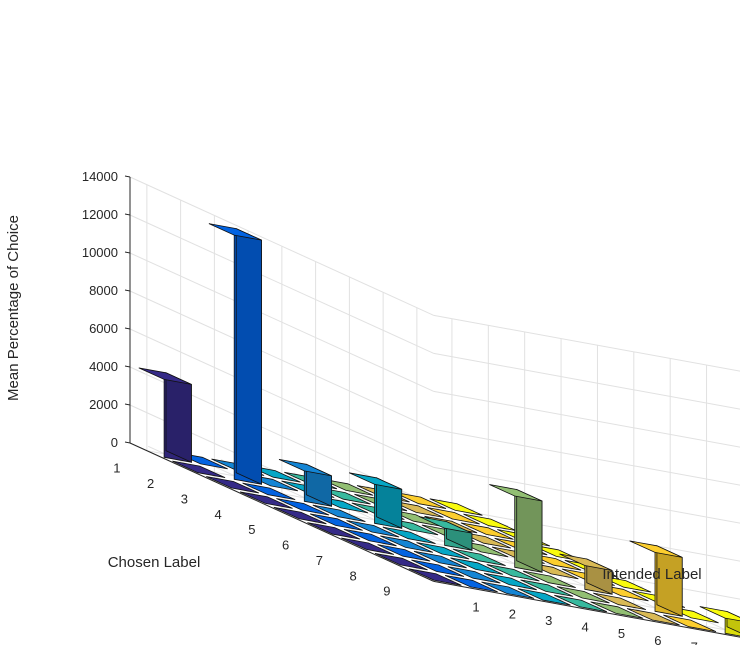 Image resolution: width=740 pixels, height=645 pixels. What do you see at coordinates (386, 591) in the screenshot?
I see `y-tick-label: 9` at bounding box center [386, 591].